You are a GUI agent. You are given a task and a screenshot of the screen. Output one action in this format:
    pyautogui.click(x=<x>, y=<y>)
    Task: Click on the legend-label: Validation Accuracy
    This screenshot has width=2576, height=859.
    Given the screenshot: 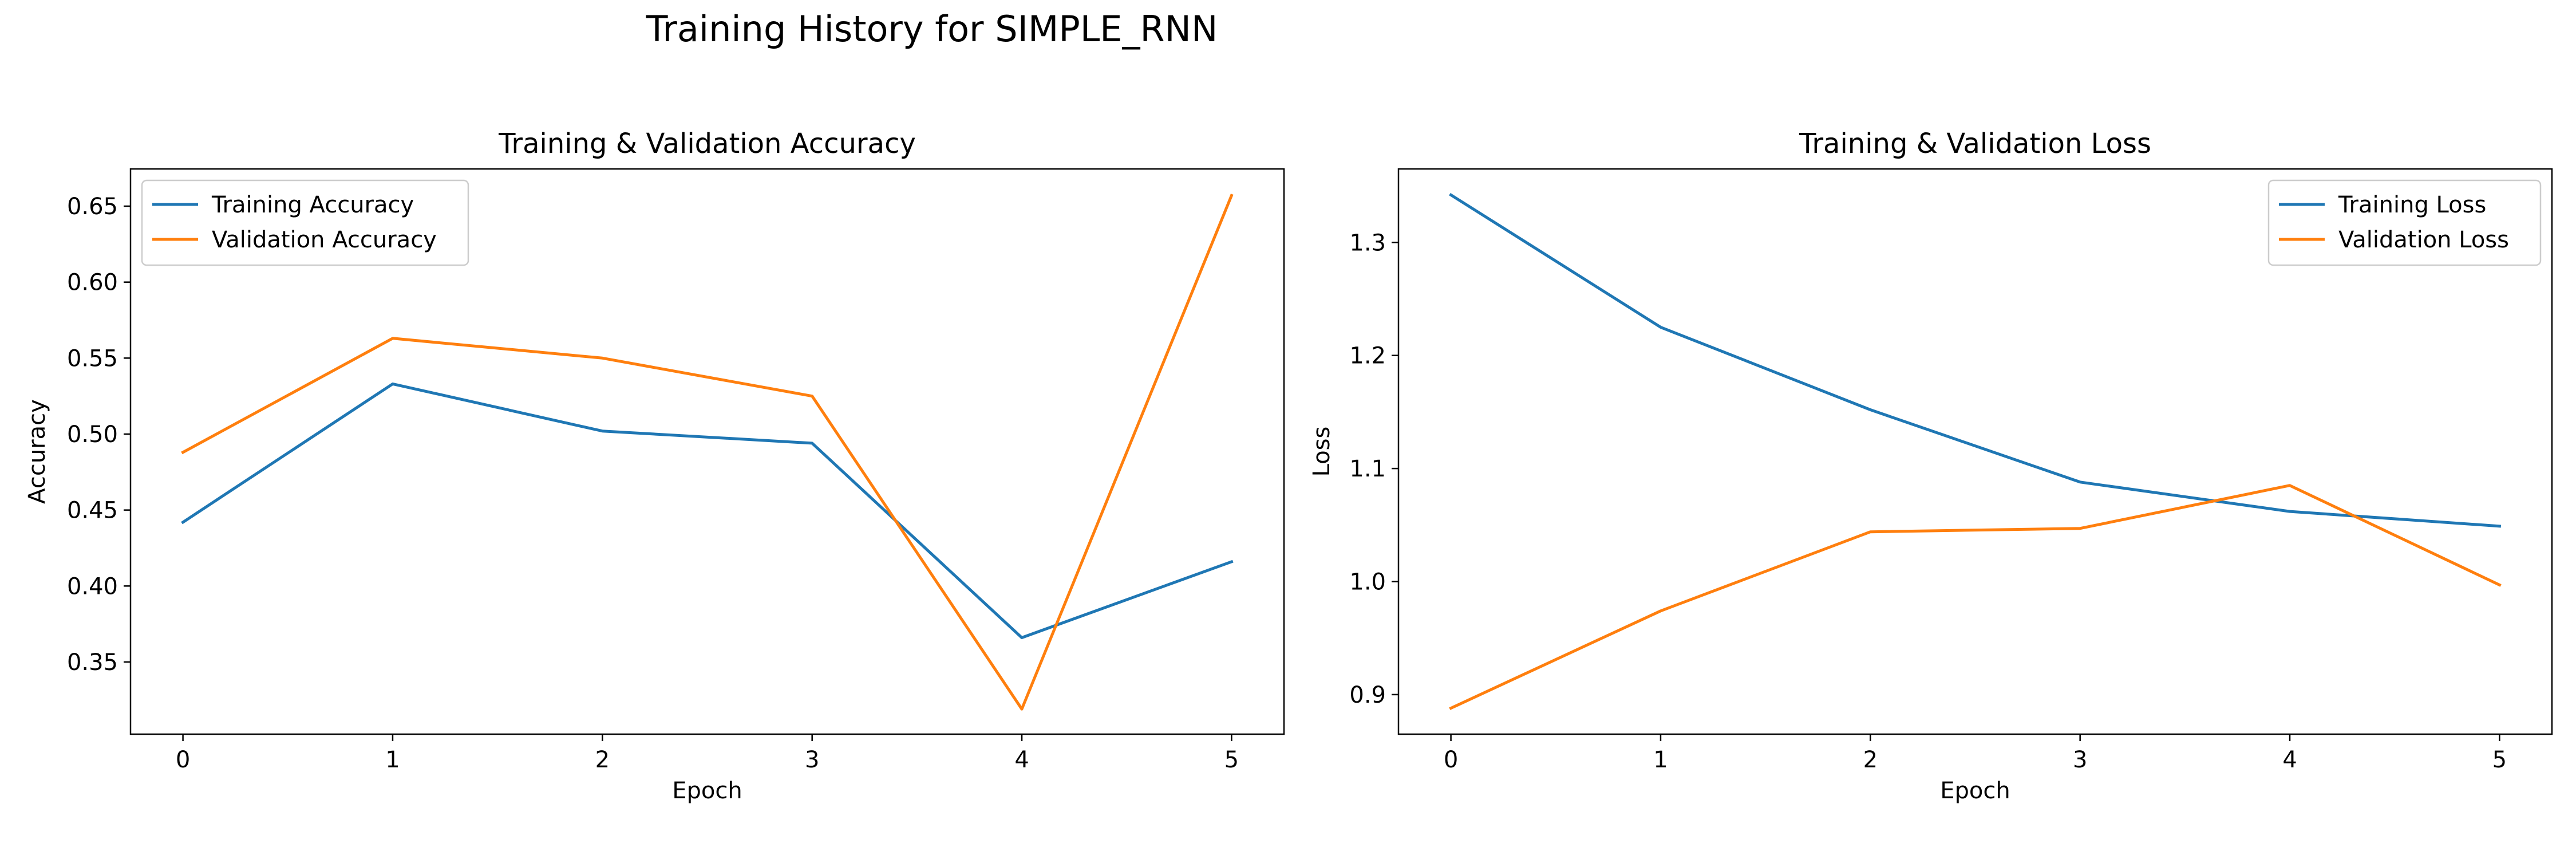 What is the action you would take?
    pyautogui.click(x=324, y=240)
    